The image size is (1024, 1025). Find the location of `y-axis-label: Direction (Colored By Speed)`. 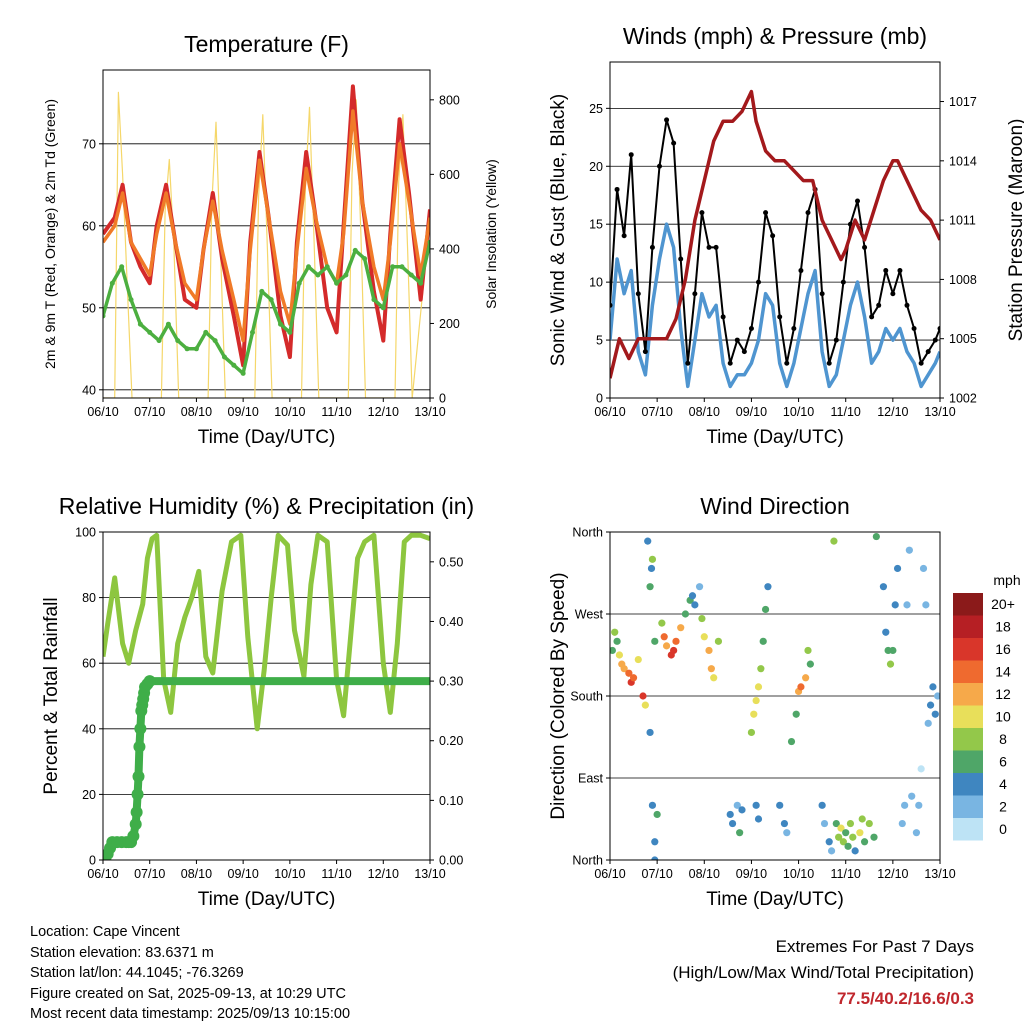

y-axis-label: Direction (Colored By Speed) is located at coordinates (558, 695).